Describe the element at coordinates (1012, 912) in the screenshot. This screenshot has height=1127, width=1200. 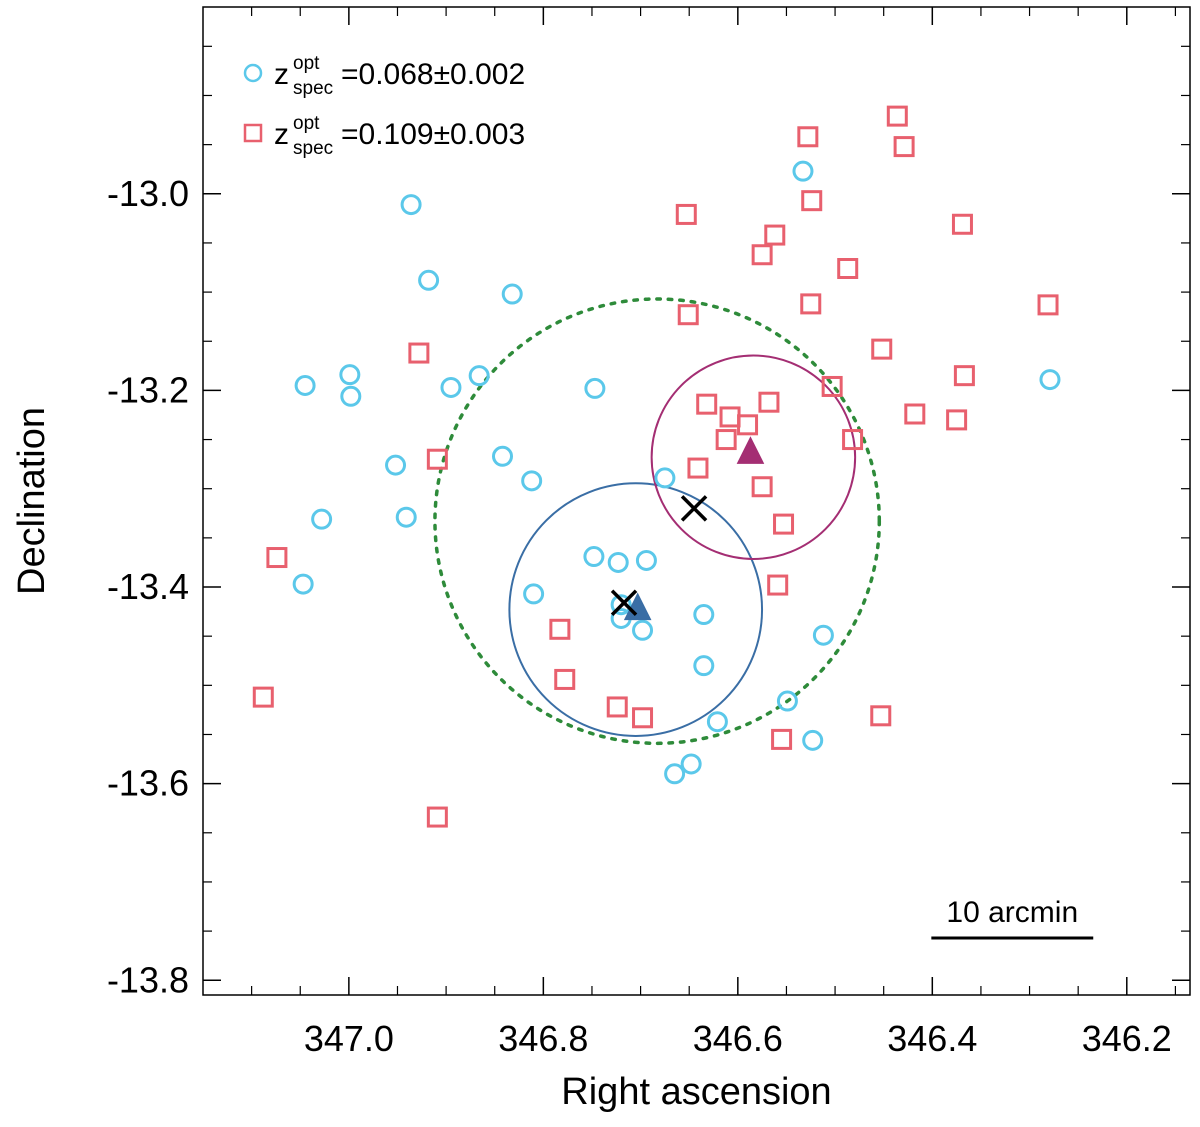
I see `scale-bar-label: 10 arcmin` at that location.